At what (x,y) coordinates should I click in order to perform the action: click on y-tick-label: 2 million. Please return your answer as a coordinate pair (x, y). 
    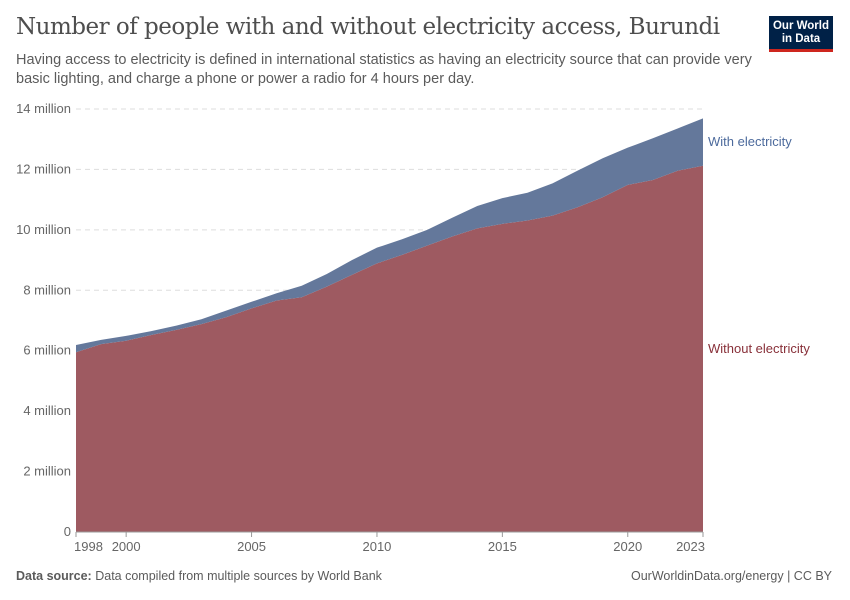
    Looking at the image, I should click on (47, 471).